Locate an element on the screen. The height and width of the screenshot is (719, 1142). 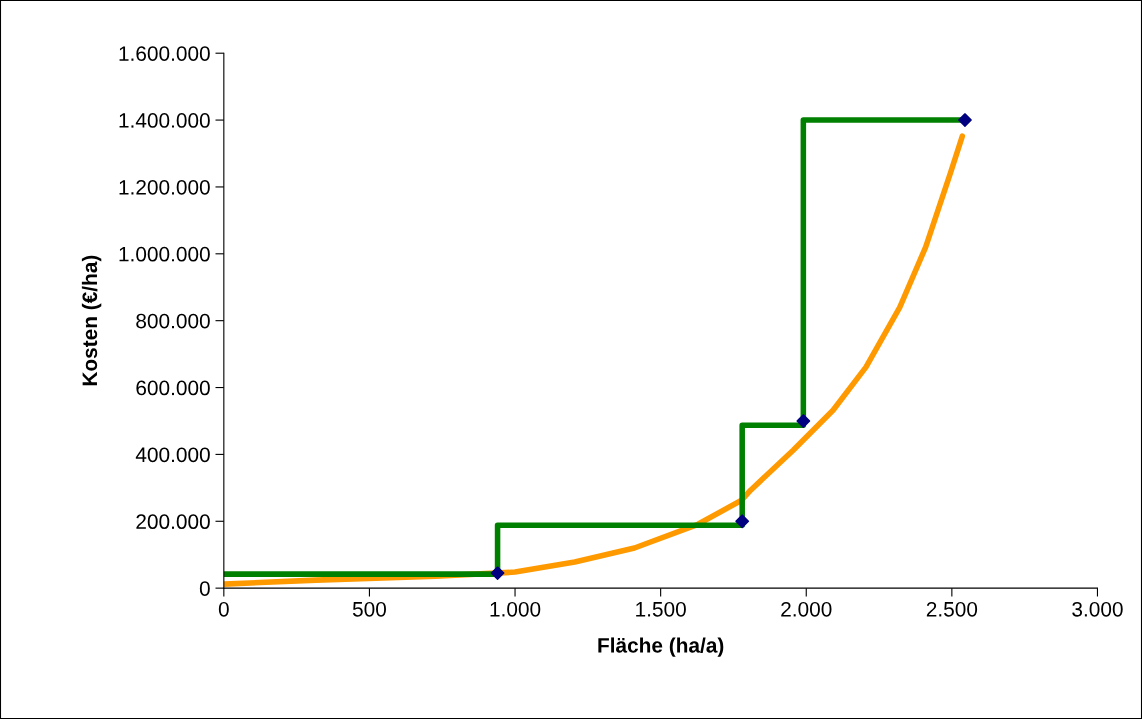
x-tick-label: 1.500 is located at coordinates (661, 609).